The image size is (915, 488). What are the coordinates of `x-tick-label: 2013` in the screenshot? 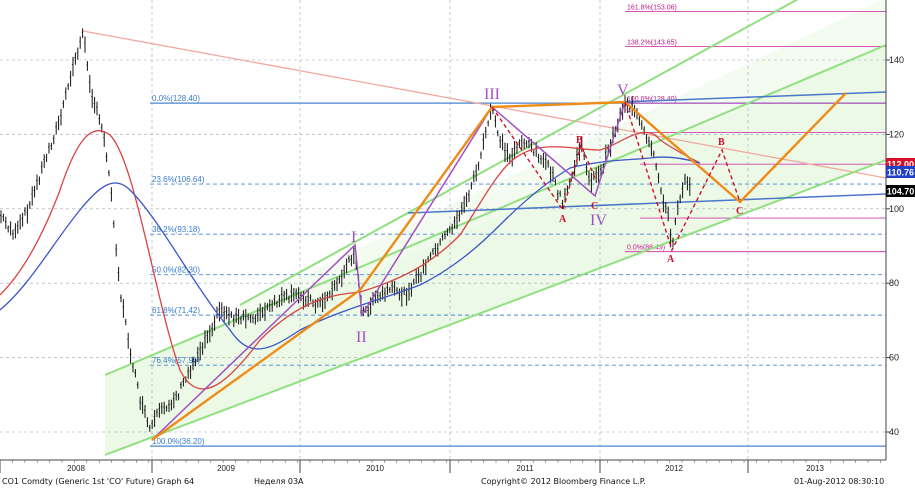 It's located at (815, 468).